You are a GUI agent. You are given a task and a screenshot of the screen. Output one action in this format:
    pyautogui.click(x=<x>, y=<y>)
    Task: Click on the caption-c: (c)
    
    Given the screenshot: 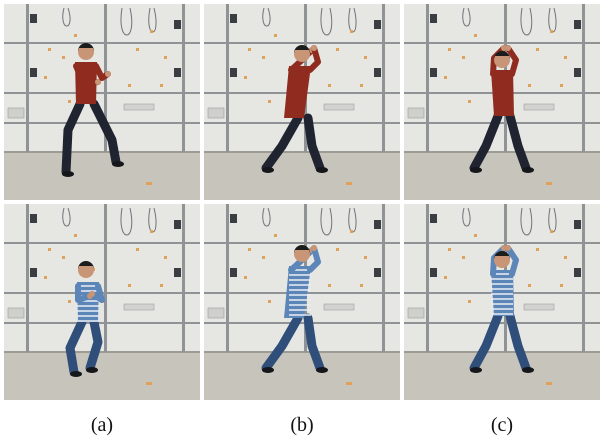 What is the action you would take?
    pyautogui.click(x=502, y=425)
    